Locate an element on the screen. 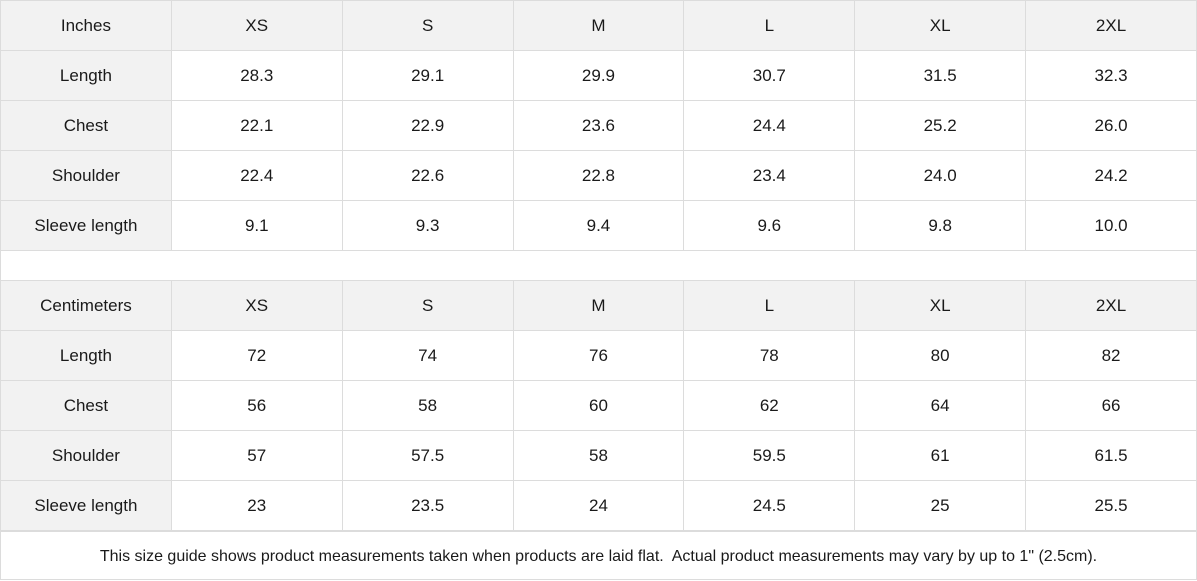 The image size is (1197, 581). table-row: Chest 22.1 22.9 23.6 24.4 25.2 26.0 is located at coordinates (598, 125).